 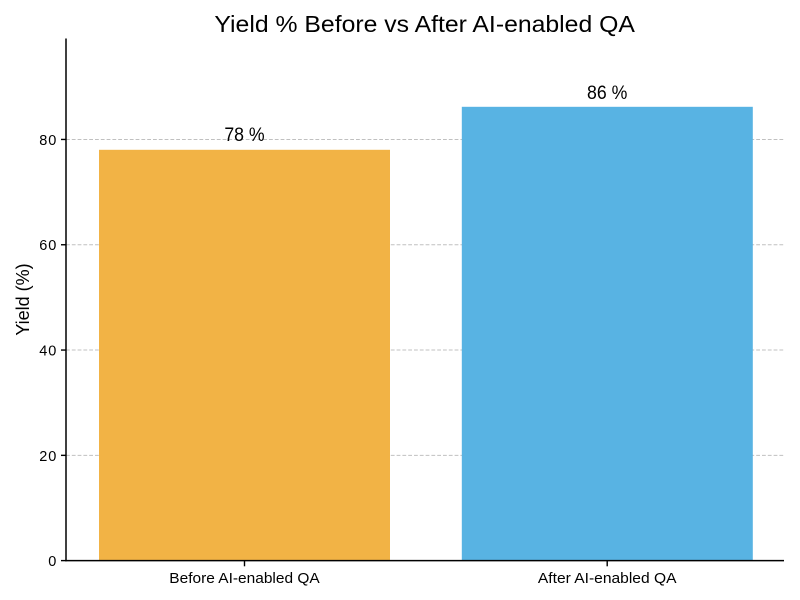 What do you see at coordinates (244, 579) in the screenshot?
I see `svg-text: Before AI-enabled QA` at bounding box center [244, 579].